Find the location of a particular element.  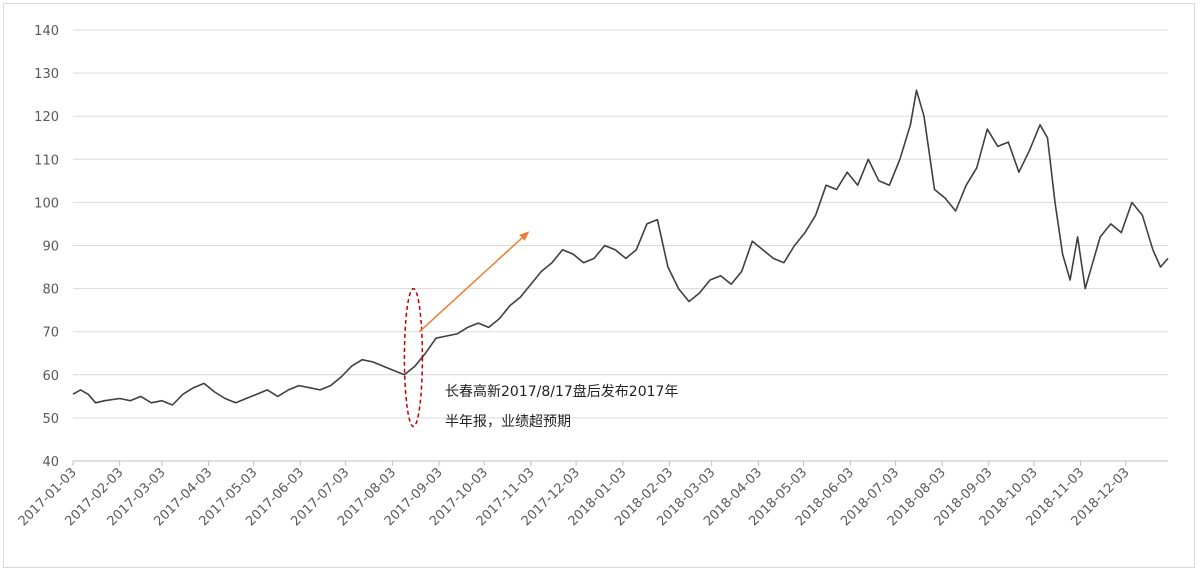

annotation-group: 长春高新2017/8/17盘后发布2017年 半年报，业绩超预期 is located at coordinates (540, 330).